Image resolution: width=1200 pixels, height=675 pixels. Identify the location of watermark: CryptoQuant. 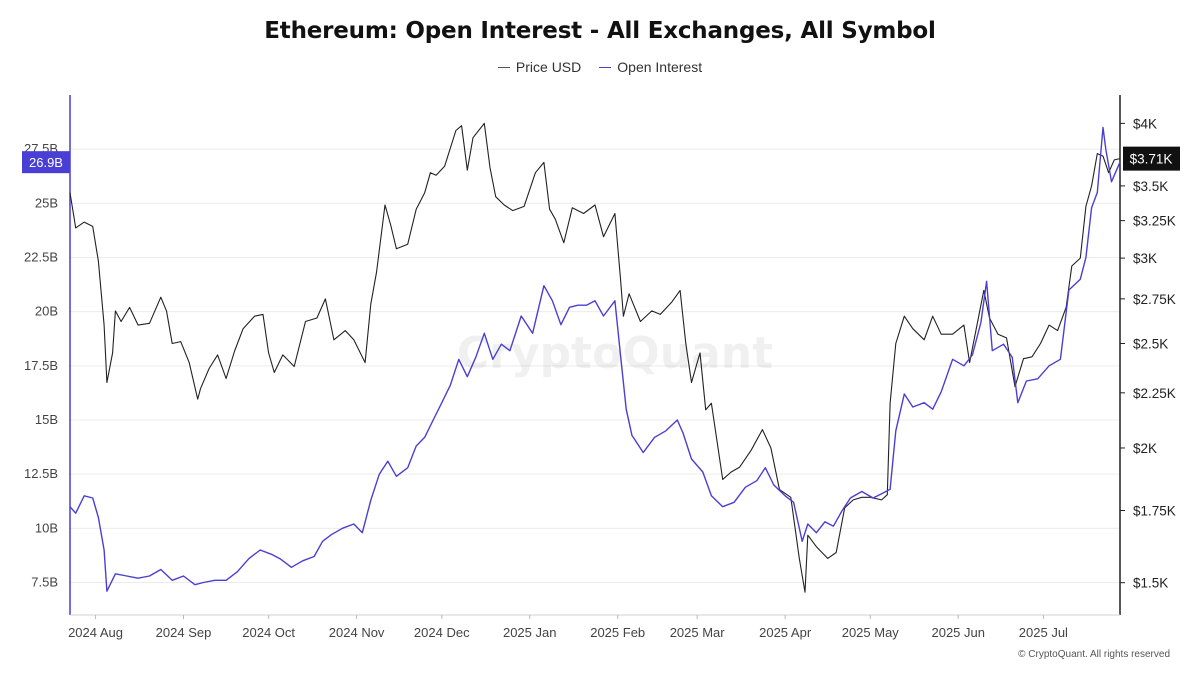
(615, 353).